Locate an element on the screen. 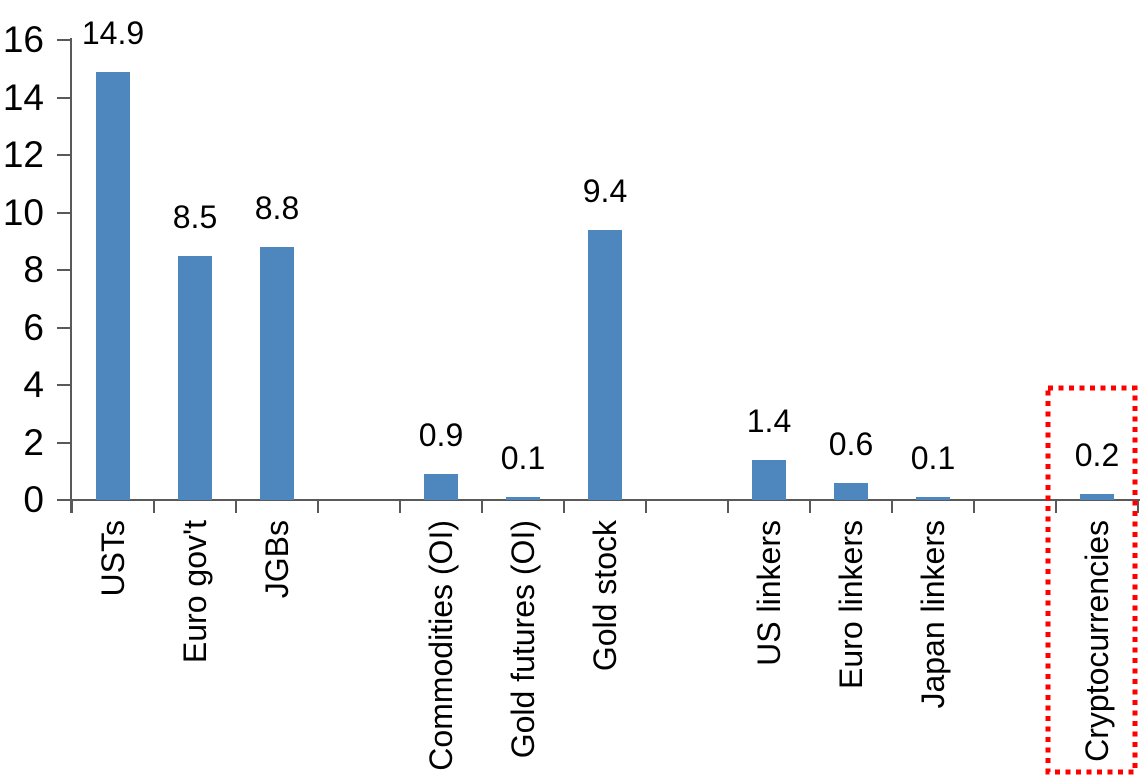 Image resolution: width=1146 pixels, height=780 pixels. category-label: Japan linkers is located at coordinates (933, 614).